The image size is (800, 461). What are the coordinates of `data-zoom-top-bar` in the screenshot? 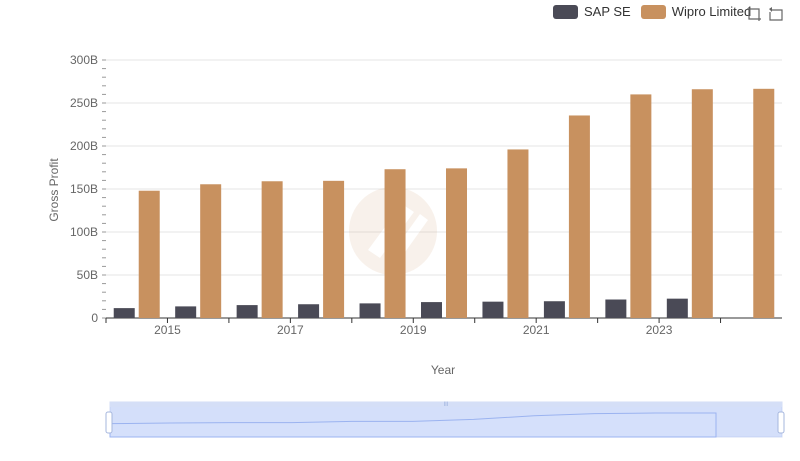 It's located at (446, 404).